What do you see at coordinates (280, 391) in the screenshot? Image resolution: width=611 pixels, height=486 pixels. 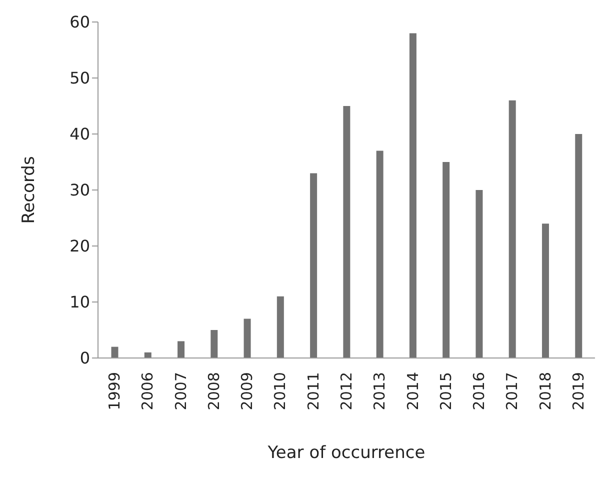 I see `x-tick-label: 2010` at bounding box center [280, 391].